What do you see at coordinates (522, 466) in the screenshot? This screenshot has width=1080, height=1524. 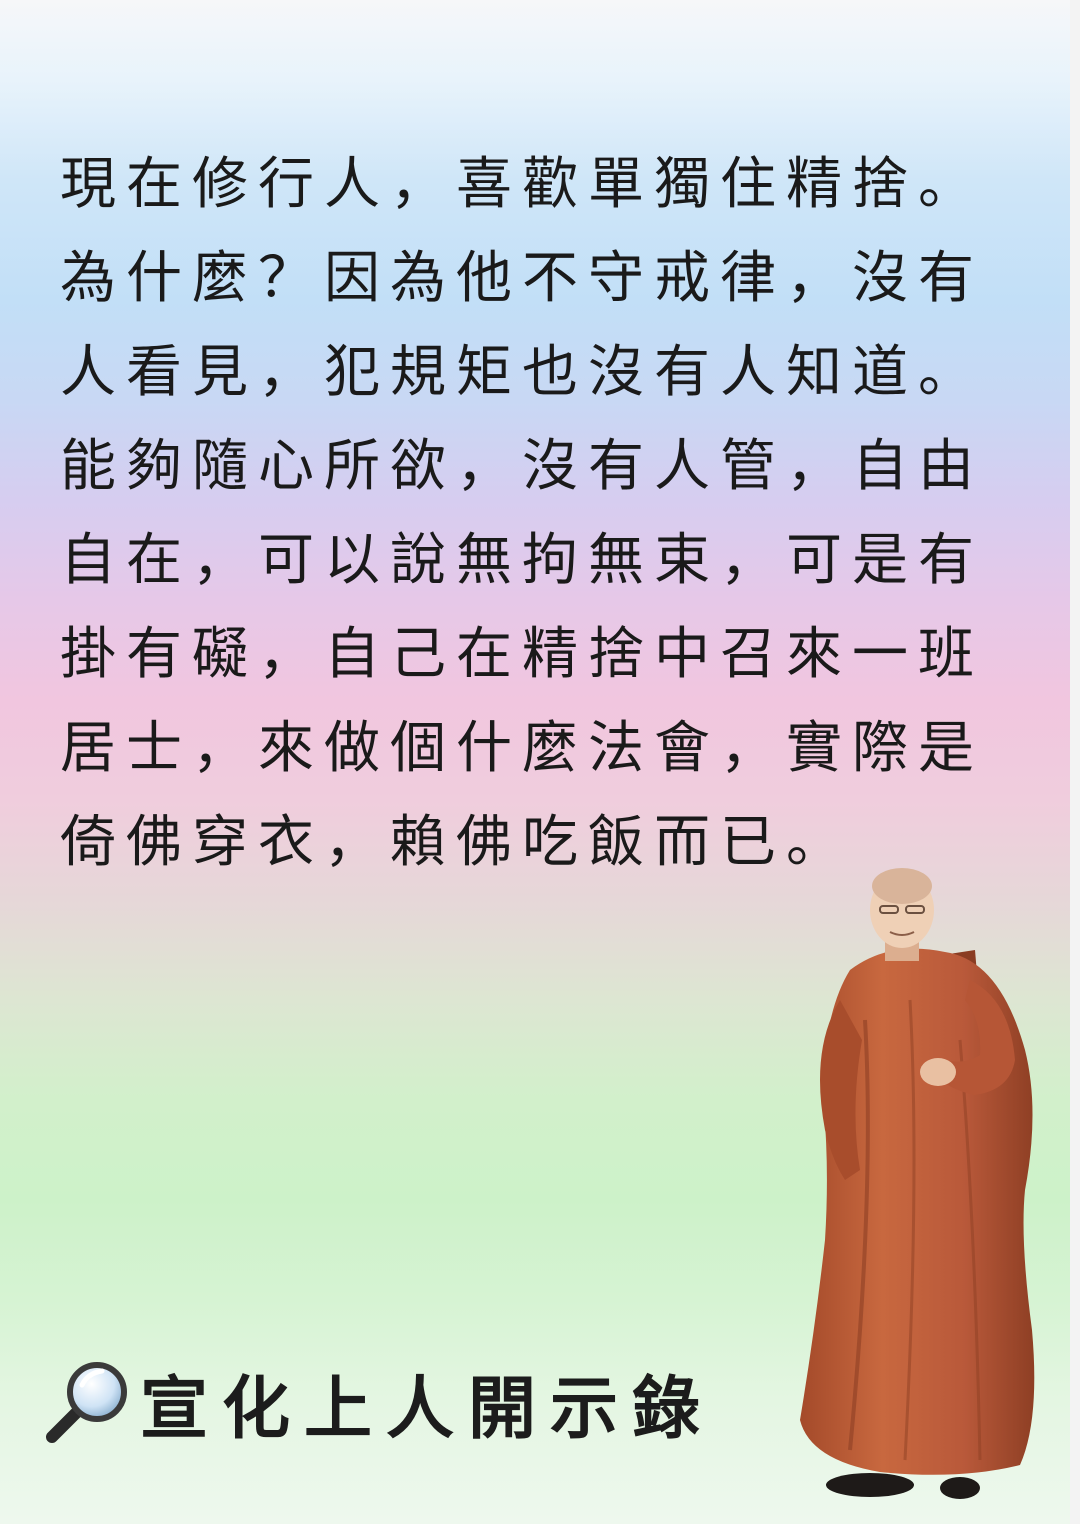 I see `quote-line-4: 能夠隨心所欲，沒有人管，自由` at bounding box center [522, 466].